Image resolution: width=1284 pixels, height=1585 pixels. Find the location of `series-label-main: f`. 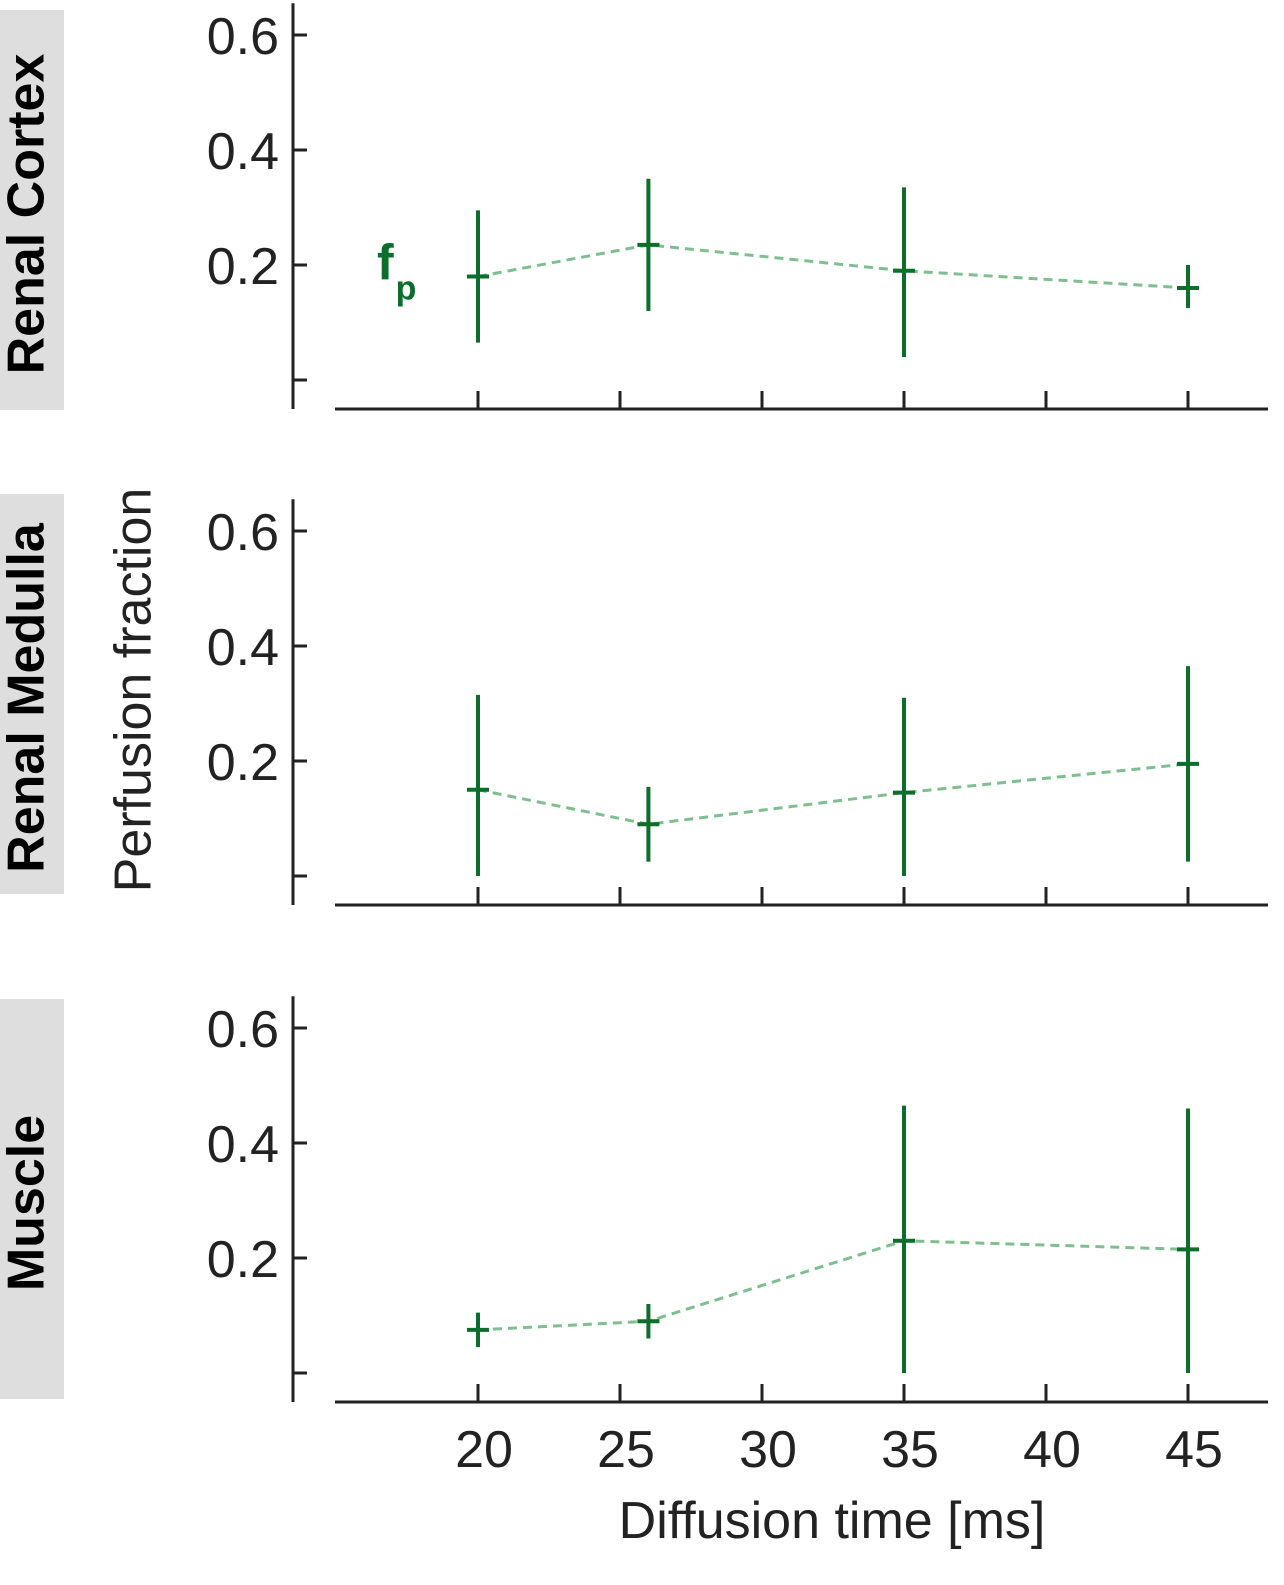

series-label-main: f is located at coordinates (385, 262).